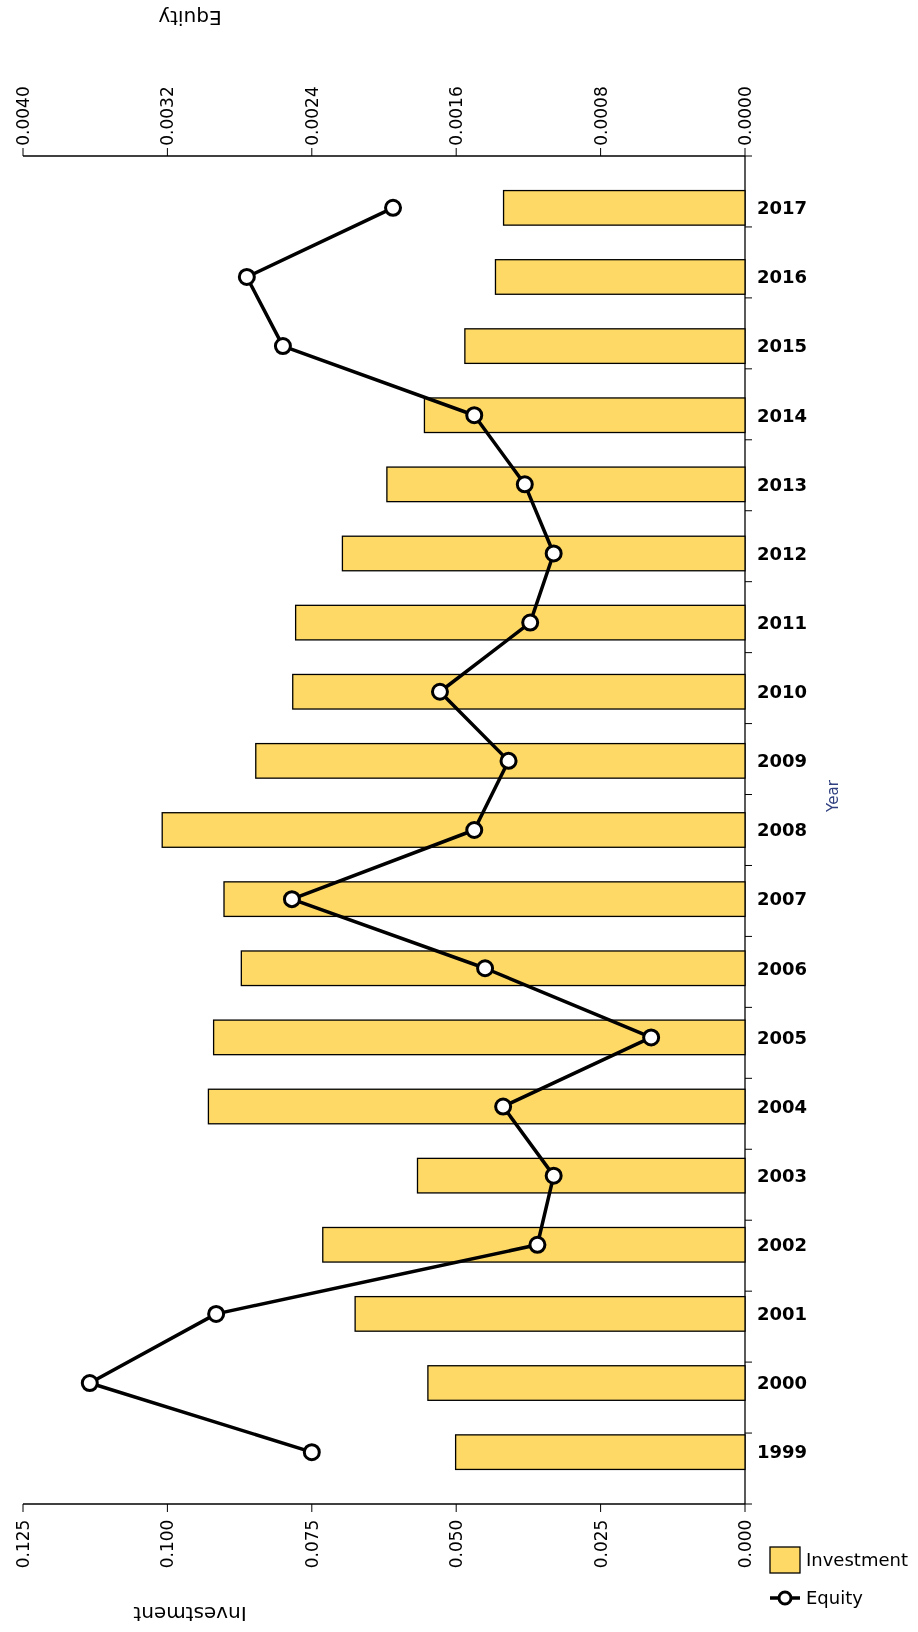 The width and height of the screenshot is (918, 1632). Describe the element at coordinates (190, 18) in the screenshot. I see `x2-axis-title: Equity` at that location.